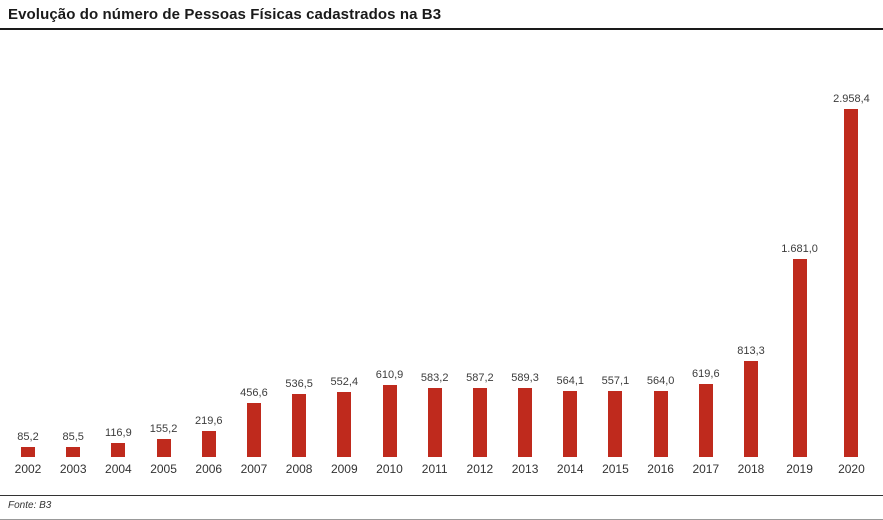 The width and height of the screenshot is (883, 520). I want to click on bar-column: 564,1 2014, so click(570, 425).